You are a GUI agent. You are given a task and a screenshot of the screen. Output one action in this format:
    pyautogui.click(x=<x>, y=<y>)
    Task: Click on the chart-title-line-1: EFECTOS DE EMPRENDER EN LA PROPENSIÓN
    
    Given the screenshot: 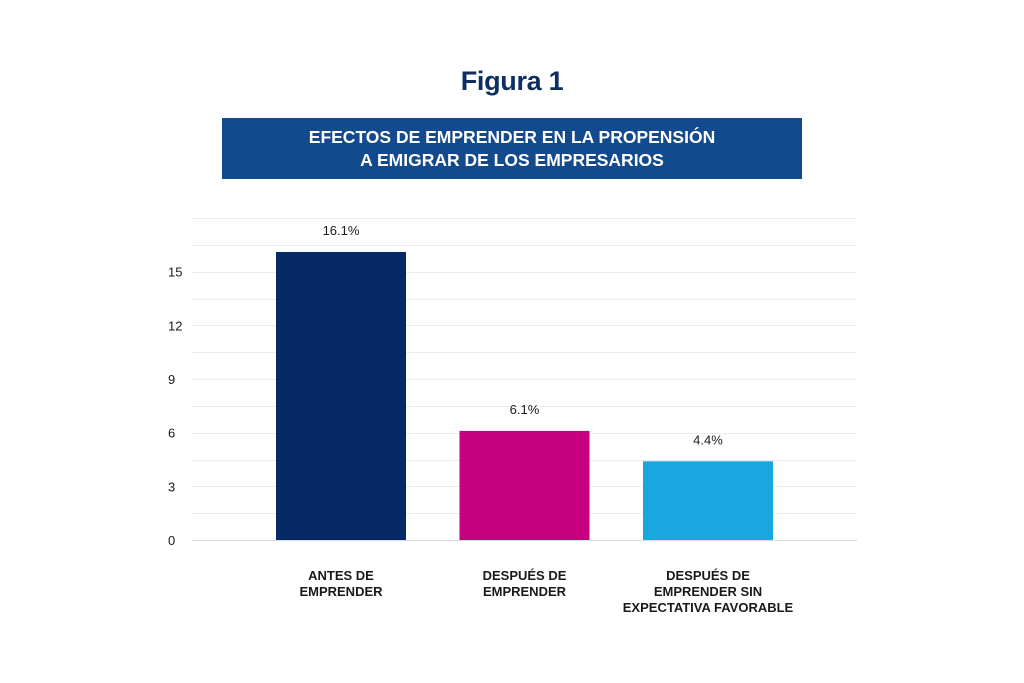 What is the action you would take?
    pyautogui.click(x=512, y=136)
    